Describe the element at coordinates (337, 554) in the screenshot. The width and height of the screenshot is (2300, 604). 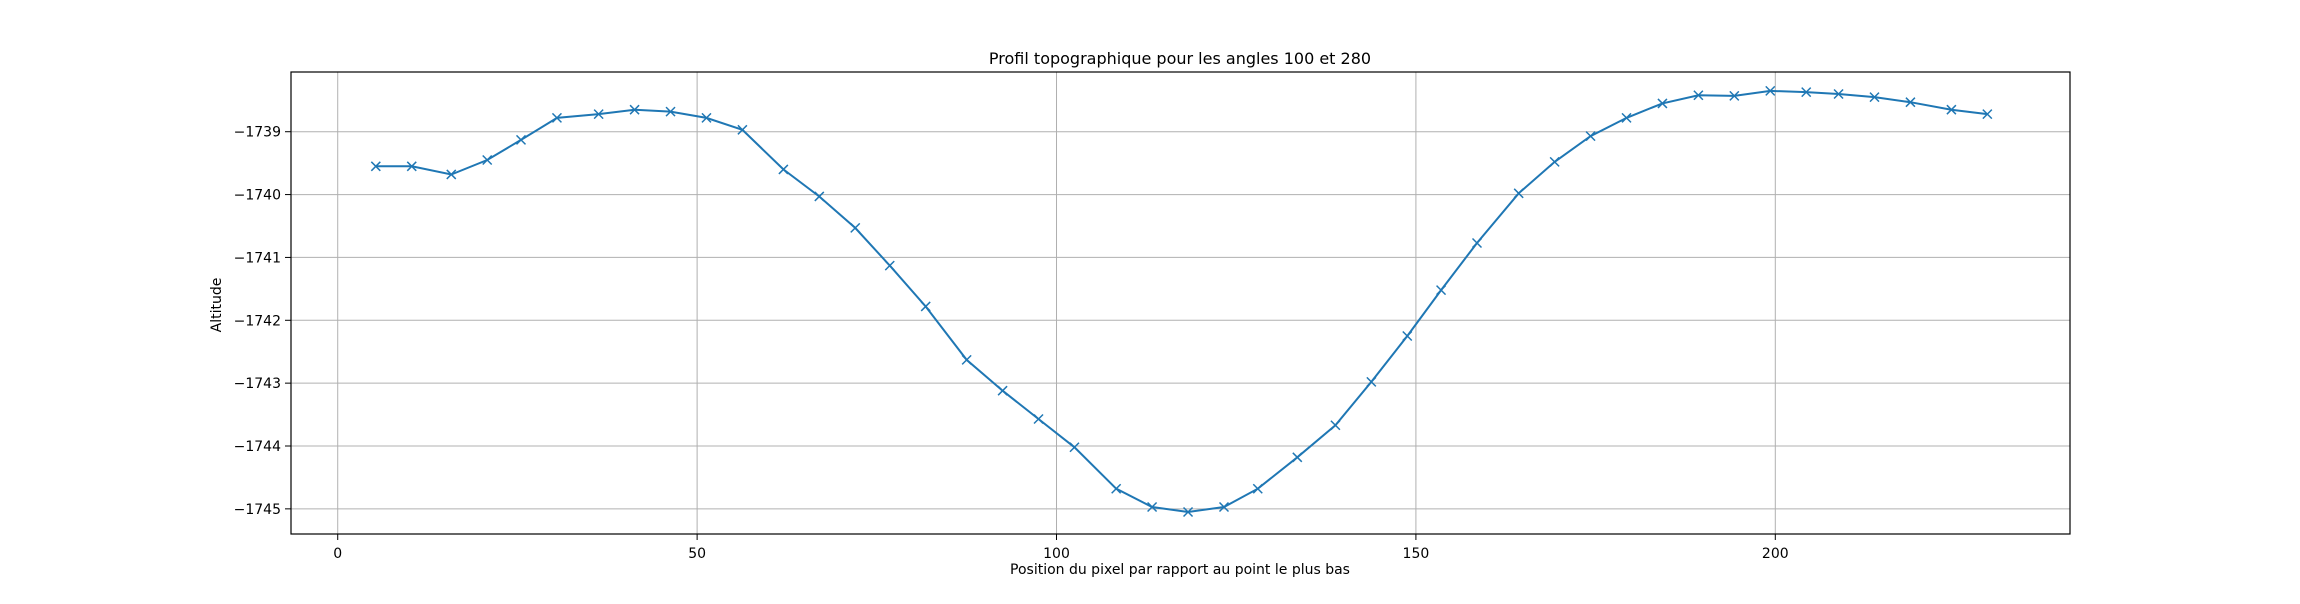
I see `x-tick-label: 0` at that location.